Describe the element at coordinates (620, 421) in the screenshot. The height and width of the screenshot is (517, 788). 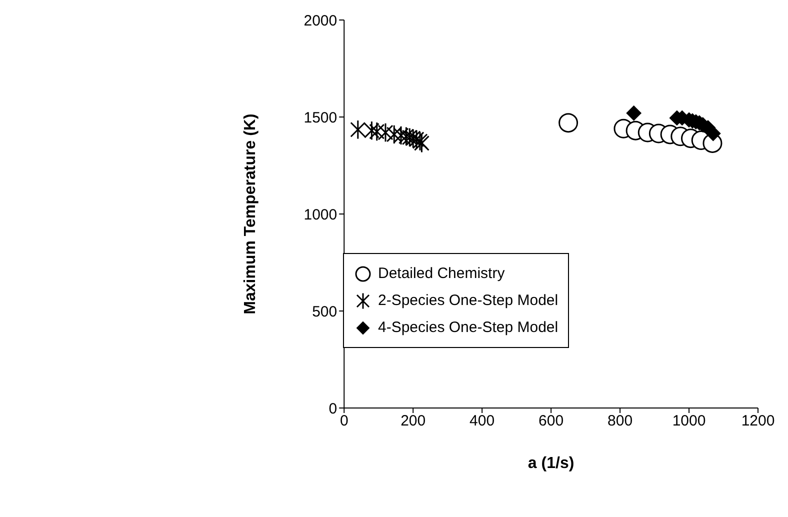
I see `x-tick-label: 800` at that location.